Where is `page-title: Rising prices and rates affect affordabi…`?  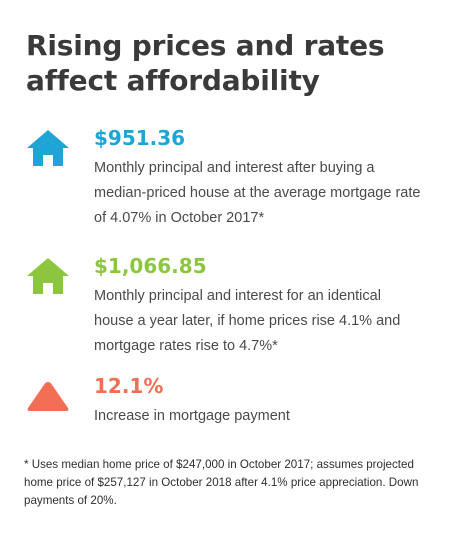 page-title: Rising prices and rates affect affordabi… is located at coordinates (241, 63).